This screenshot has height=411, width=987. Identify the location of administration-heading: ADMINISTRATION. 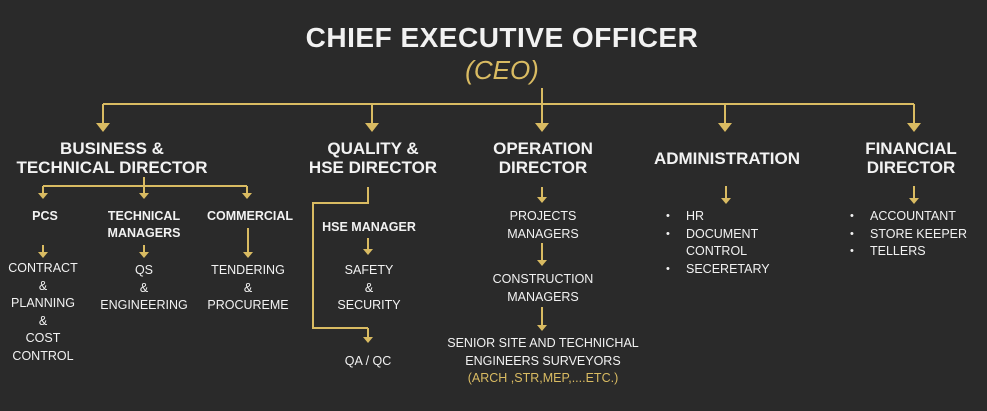
(727, 158).